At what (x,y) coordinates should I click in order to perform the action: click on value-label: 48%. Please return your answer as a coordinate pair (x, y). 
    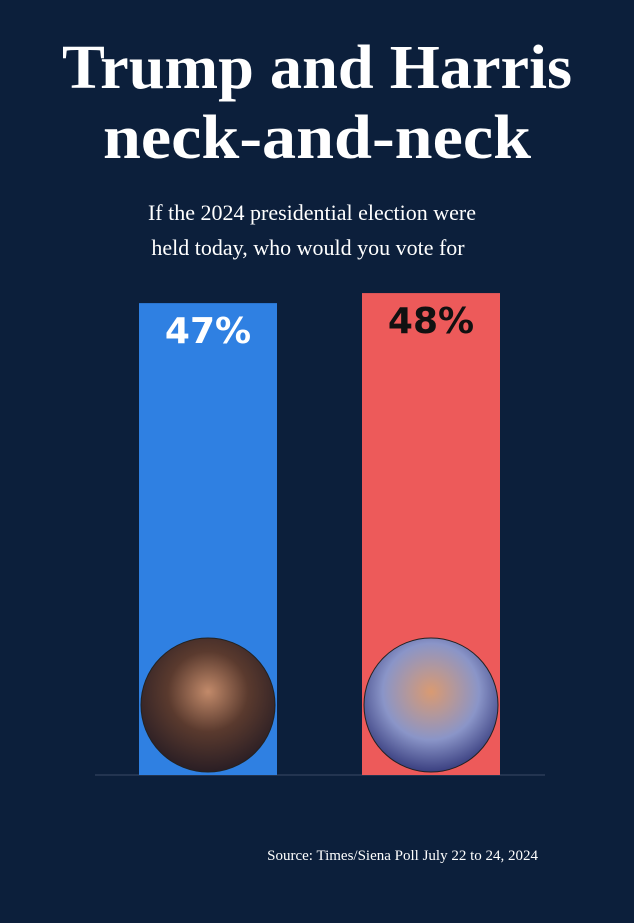
    Looking at the image, I should click on (431, 321).